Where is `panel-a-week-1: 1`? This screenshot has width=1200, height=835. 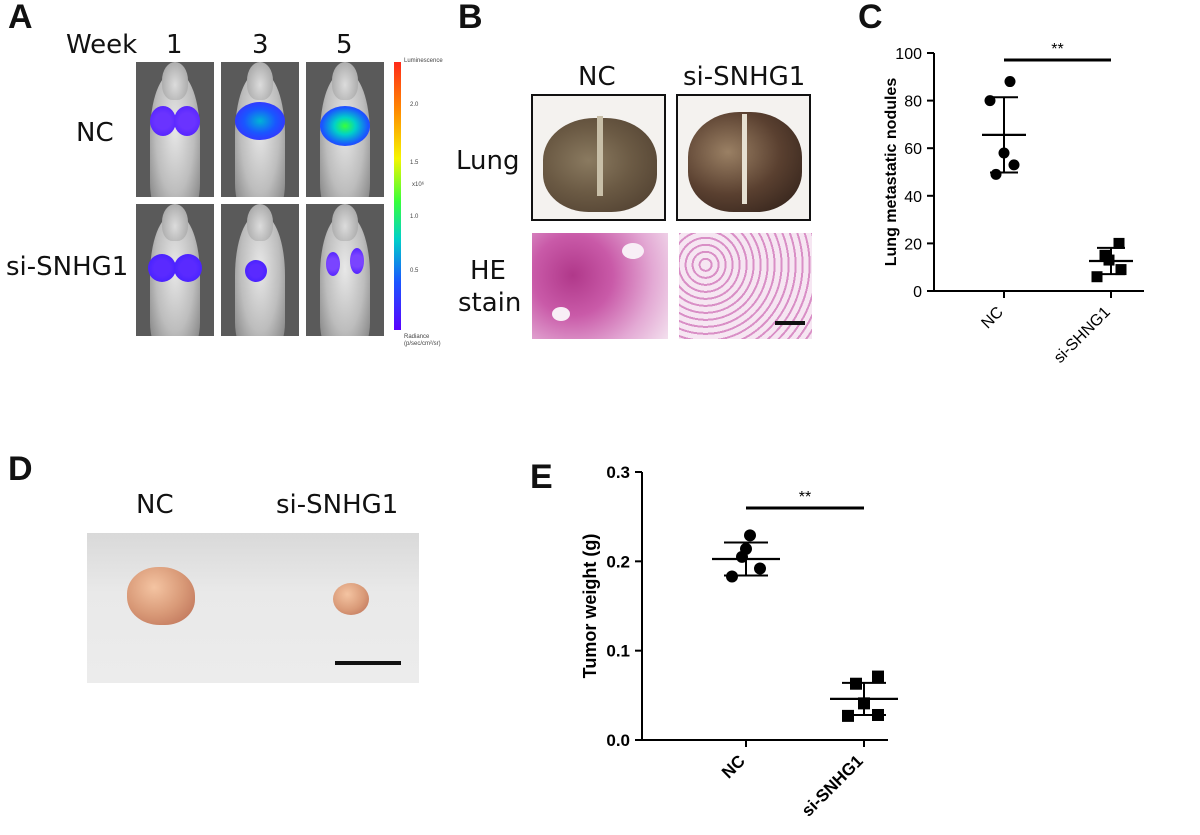 panel-a-week-1: 1 is located at coordinates (174, 45).